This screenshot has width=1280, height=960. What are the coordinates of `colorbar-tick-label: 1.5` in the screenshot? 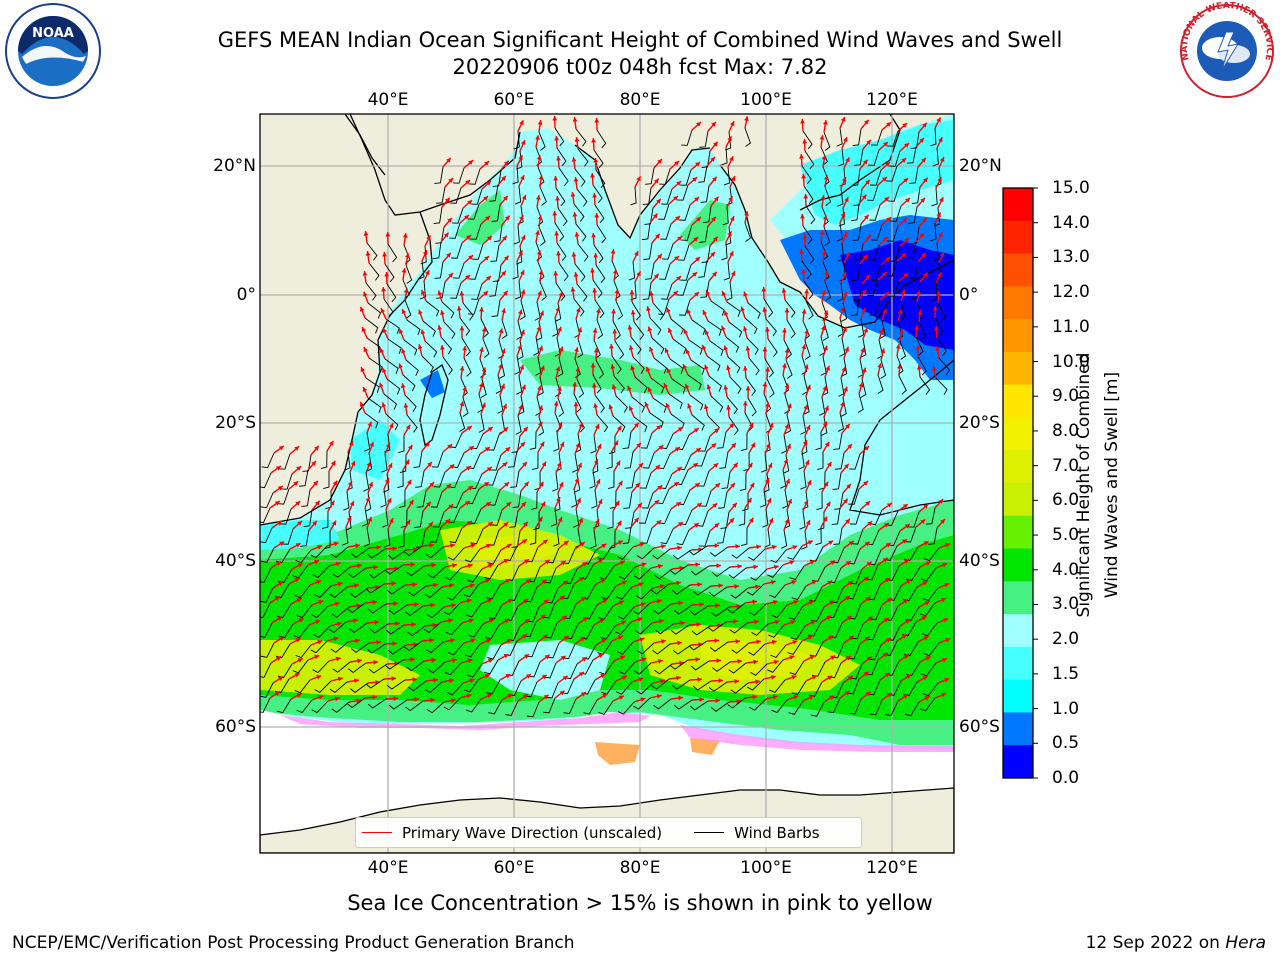 It's located at (1066, 673).